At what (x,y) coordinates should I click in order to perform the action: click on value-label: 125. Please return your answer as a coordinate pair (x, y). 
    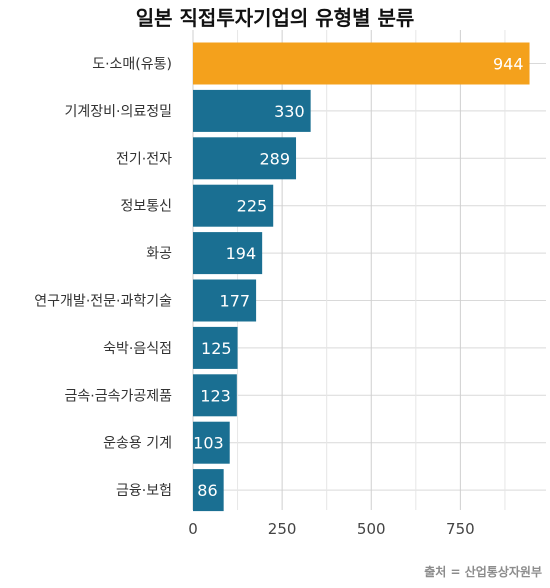
    Looking at the image, I should click on (216, 348).